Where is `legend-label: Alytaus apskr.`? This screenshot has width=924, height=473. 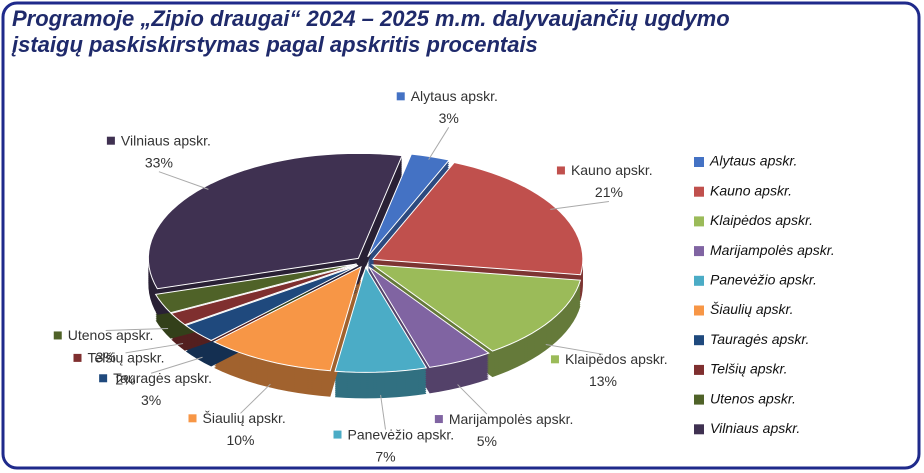 legend-label: Alytaus apskr. is located at coordinates (753, 161).